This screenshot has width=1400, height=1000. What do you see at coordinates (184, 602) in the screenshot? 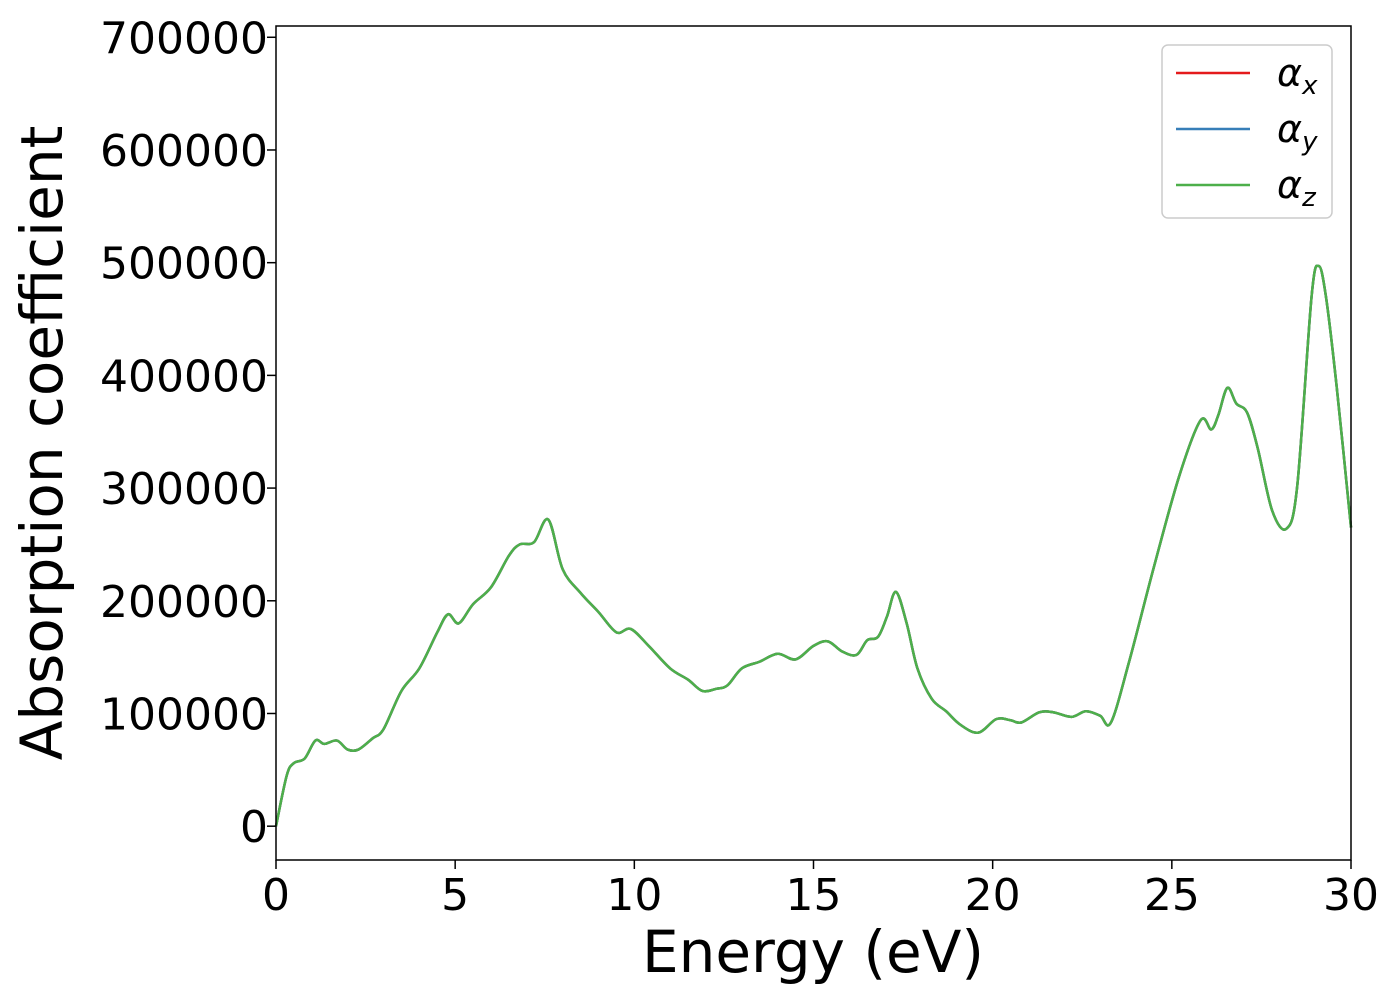
I see `y-tick-label: 200000` at bounding box center [184, 602].